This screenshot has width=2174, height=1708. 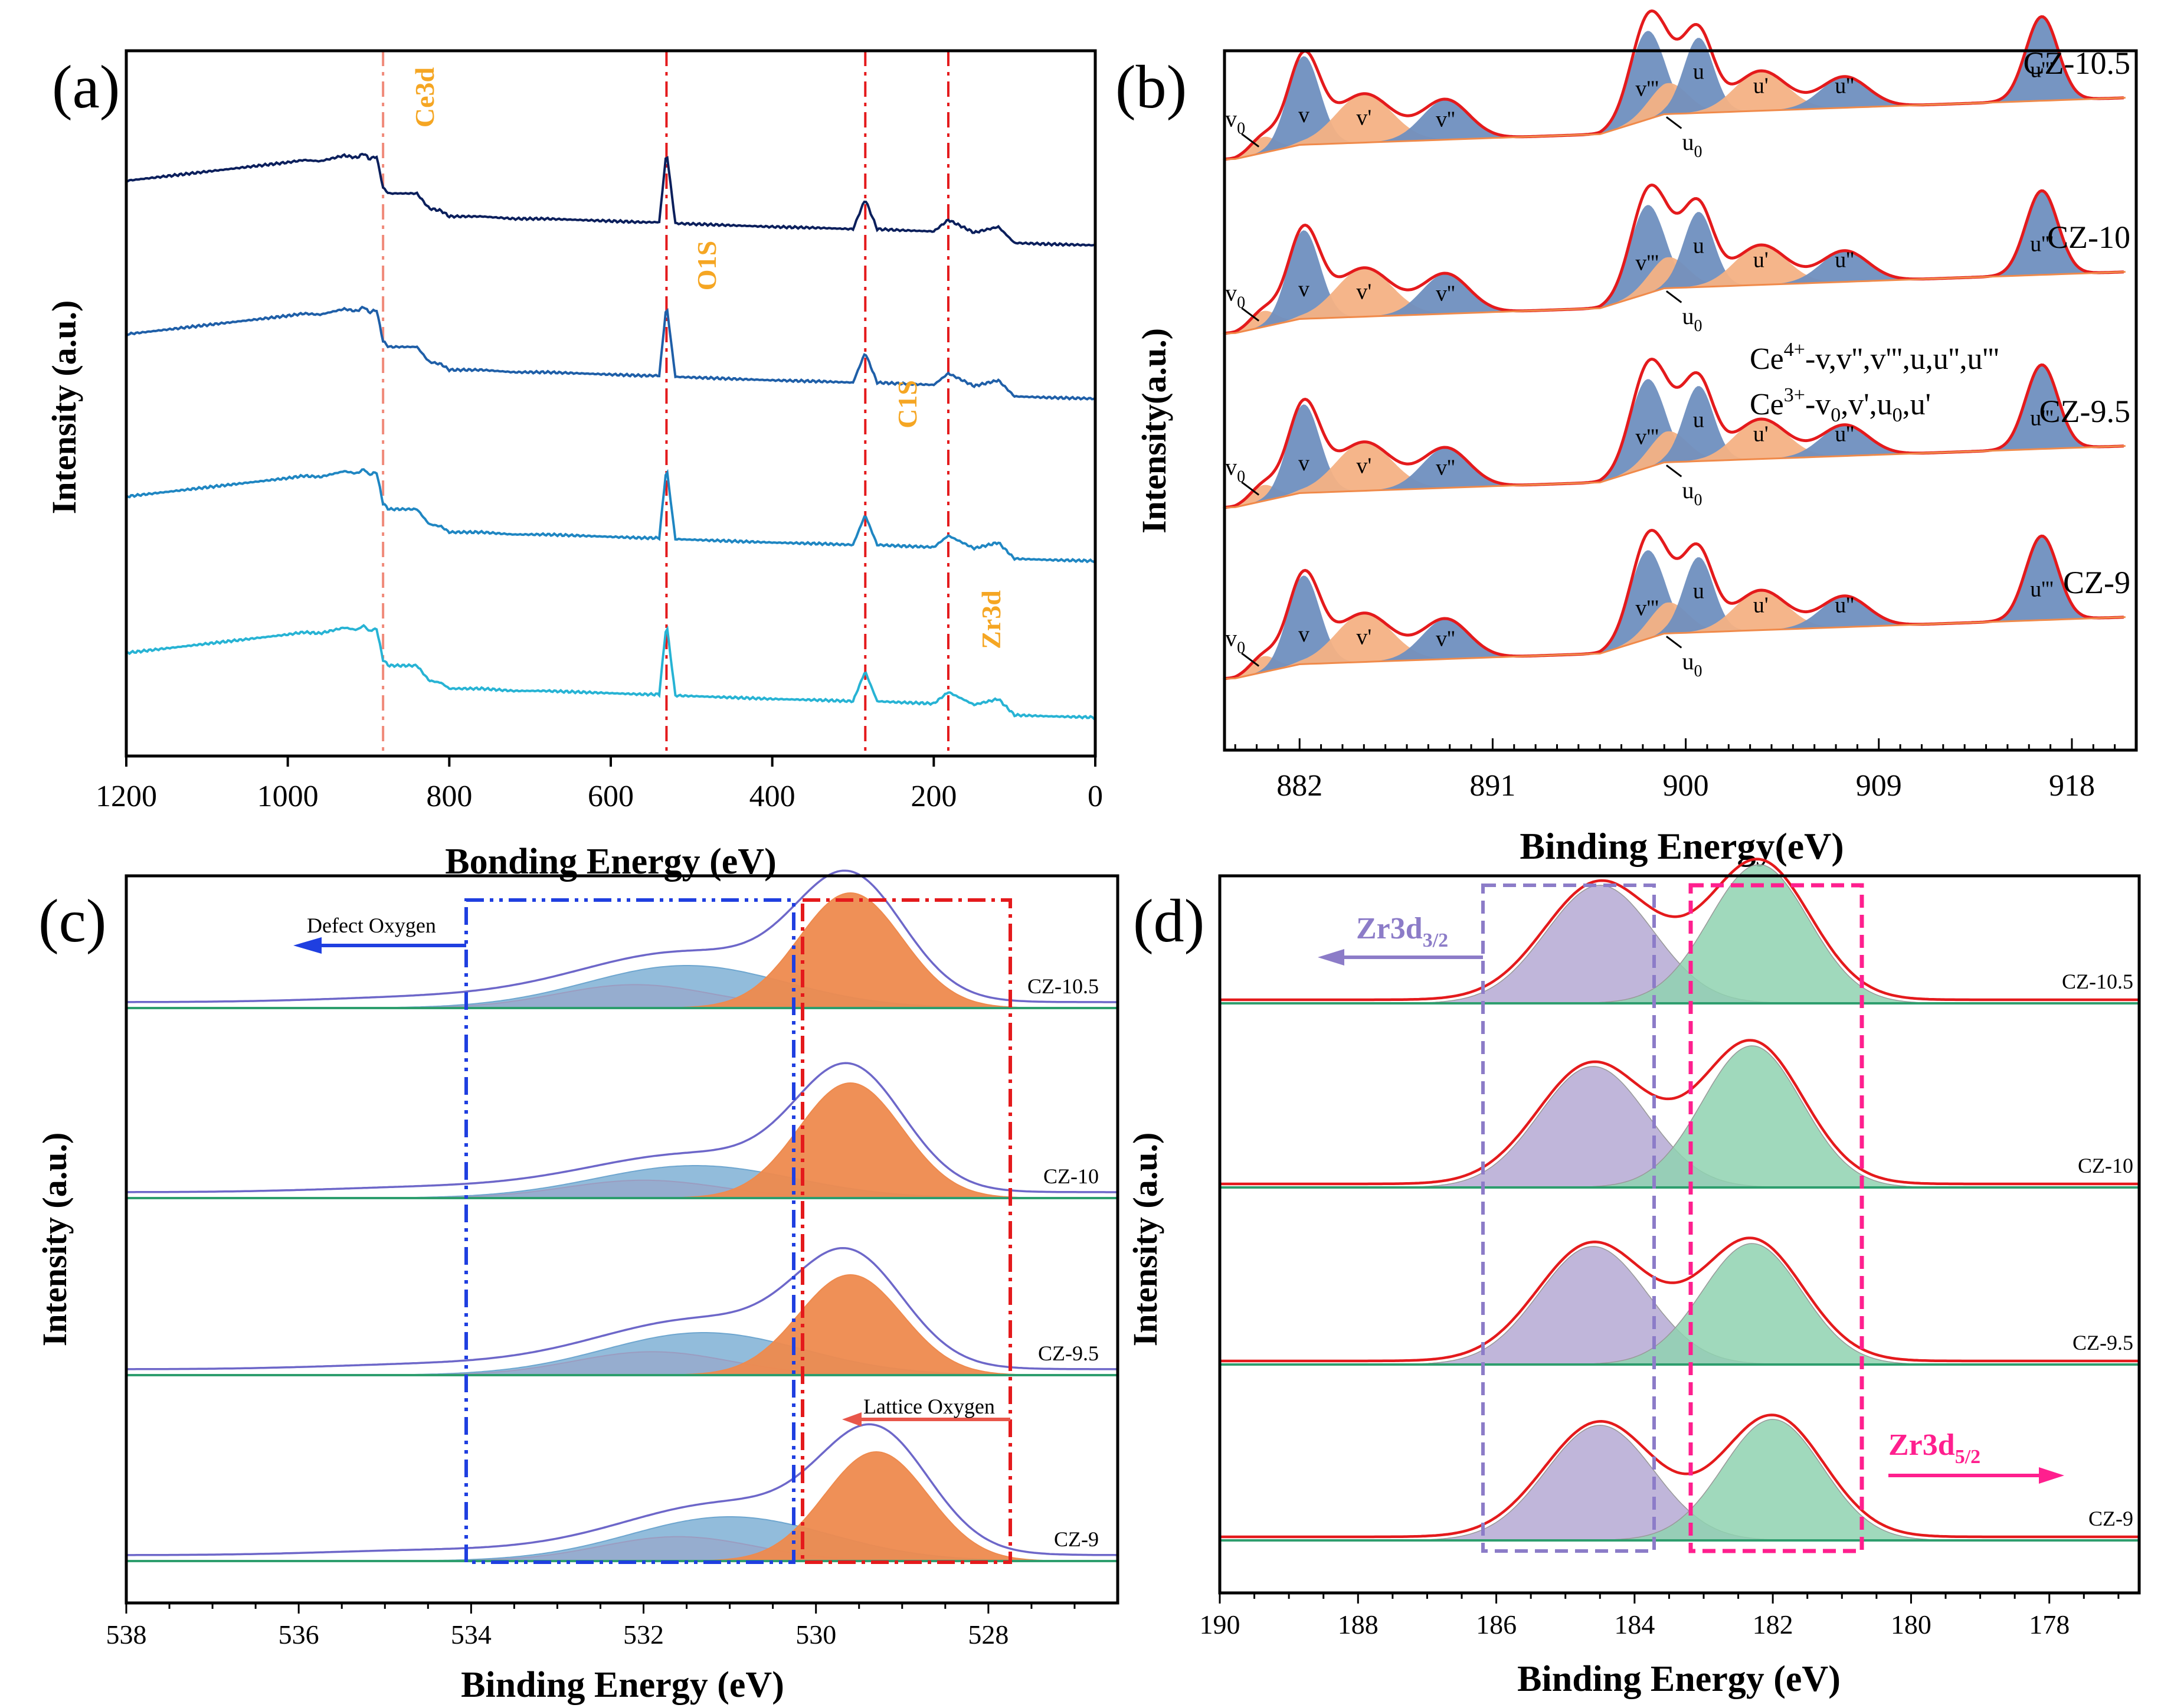 What do you see at coordinates (622, 1685) in the screenshot?
I see `panel-c-xlabel: Binding Energy (eV)` at bounding box center [622, 1685].